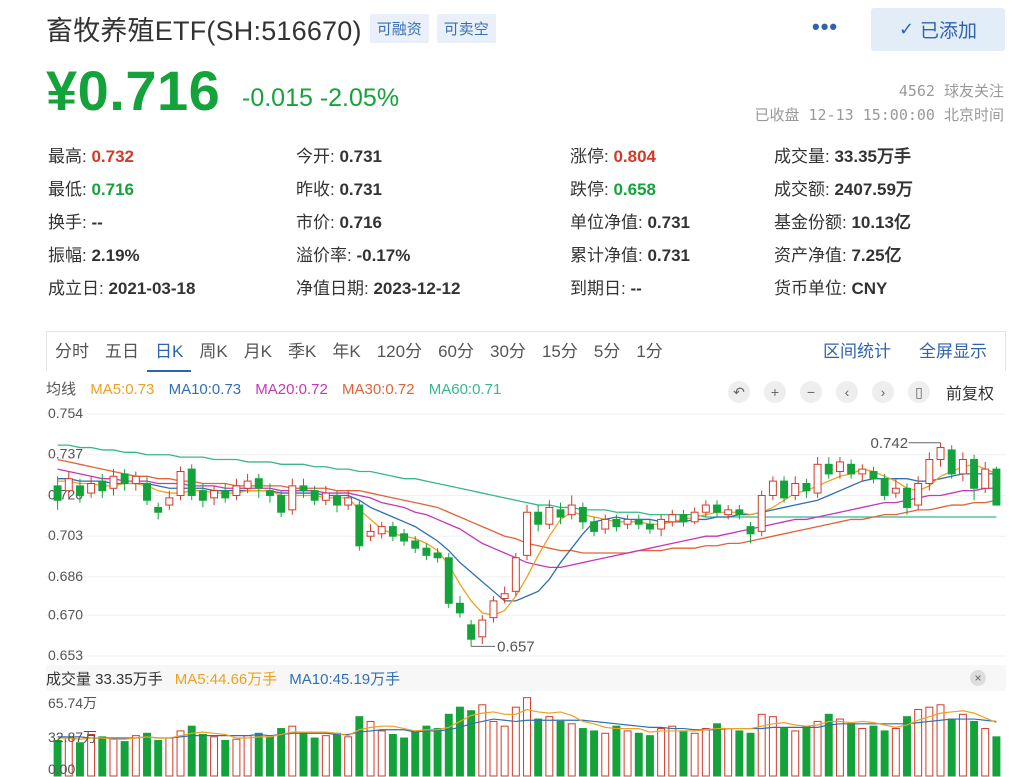  What do you see at coordinates (456, 351) in the screenshot?
I see `tab-60min: 60分` at bounding box center [456, 351].